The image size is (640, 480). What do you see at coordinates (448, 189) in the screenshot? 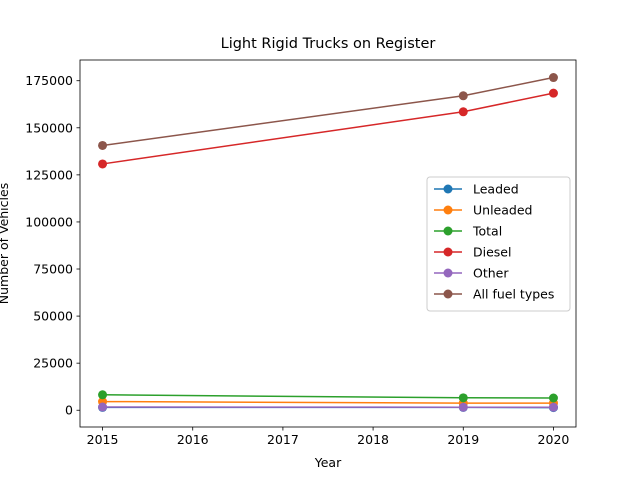
I see `legend-marker-leaded` at bounding box center [448, 189].